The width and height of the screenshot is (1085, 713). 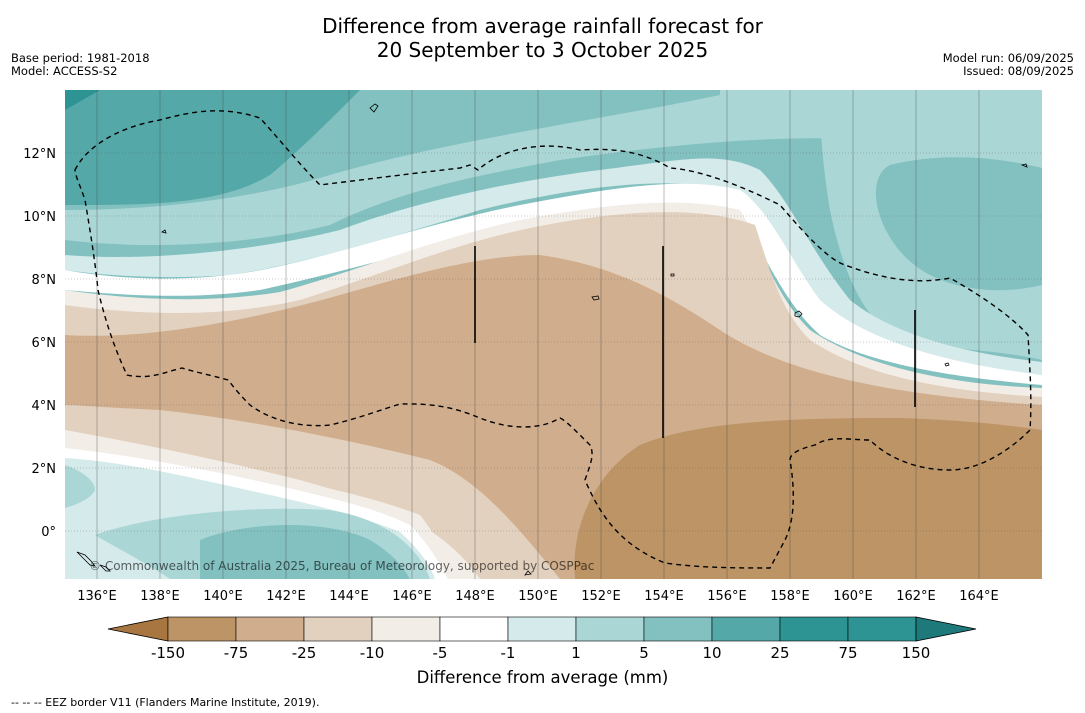 I want to click on lon-label: 142°E, so click(x=286, y=596).